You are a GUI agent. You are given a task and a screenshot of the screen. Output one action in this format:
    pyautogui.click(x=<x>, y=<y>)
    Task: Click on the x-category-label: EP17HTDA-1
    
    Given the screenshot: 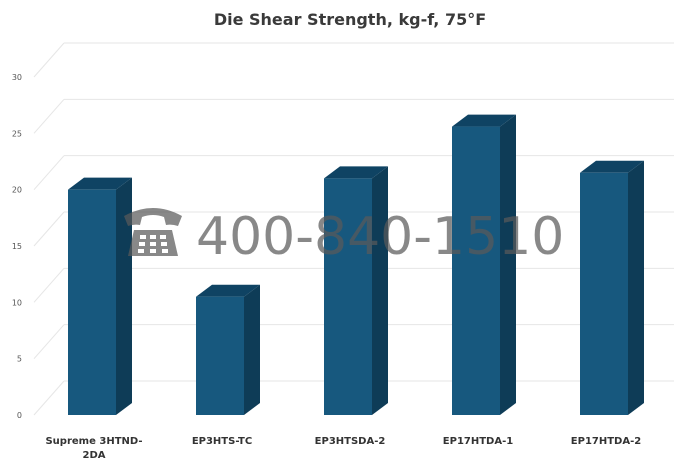 What is the action you would take?
    pyautogui.click(x=478, y=441)
    